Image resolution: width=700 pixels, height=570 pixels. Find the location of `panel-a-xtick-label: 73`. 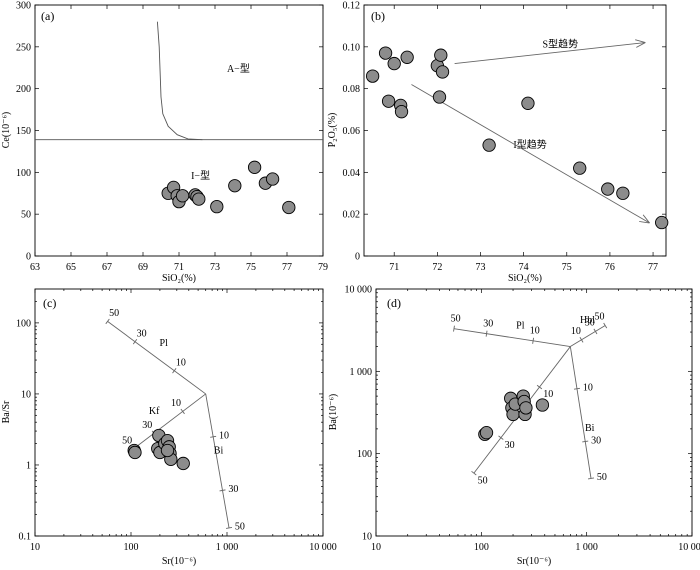

panel-a-xtick-label: 73 is located at coordinates (215, 267).